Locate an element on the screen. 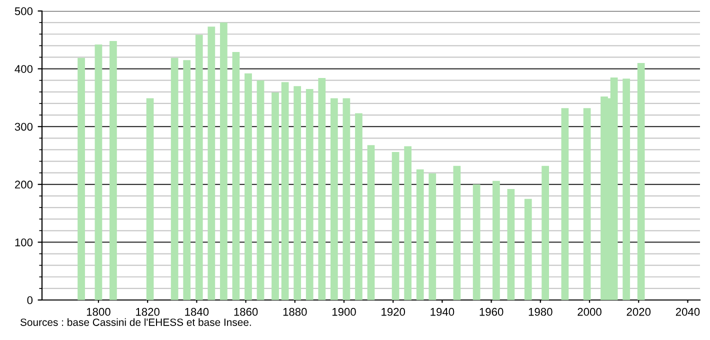  y-tick-label: 500 is located at coordinates (23, 11).